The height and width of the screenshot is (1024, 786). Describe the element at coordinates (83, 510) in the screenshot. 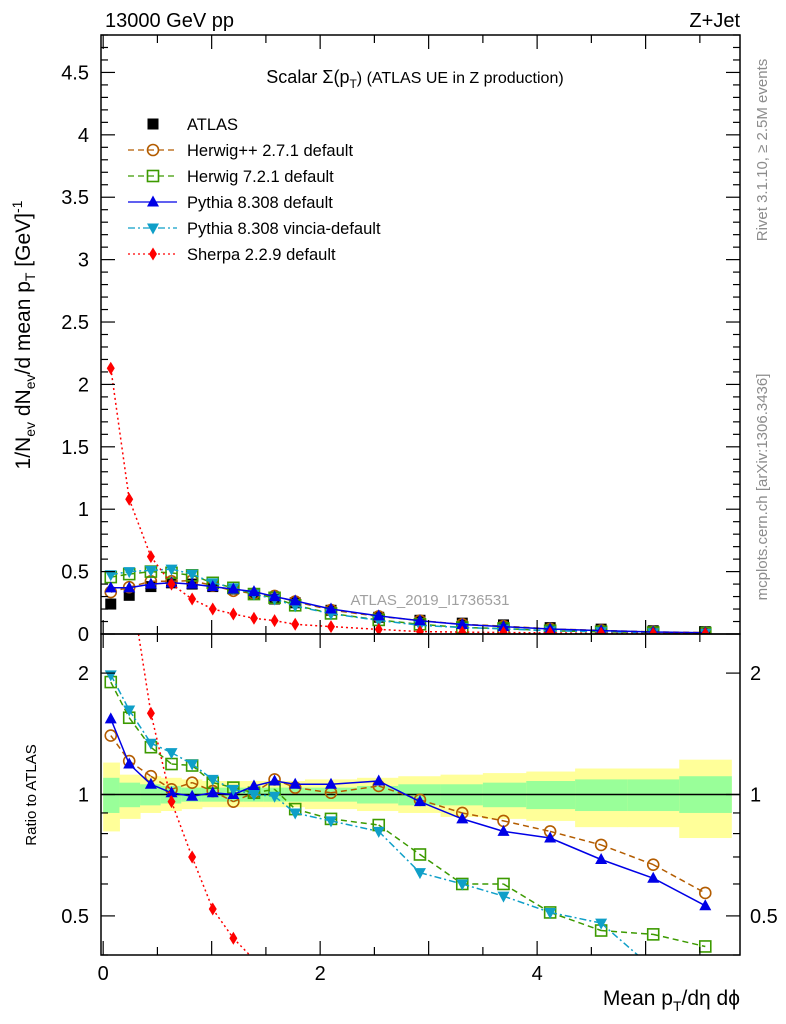

I see `y-tick-label: 1` at that location.